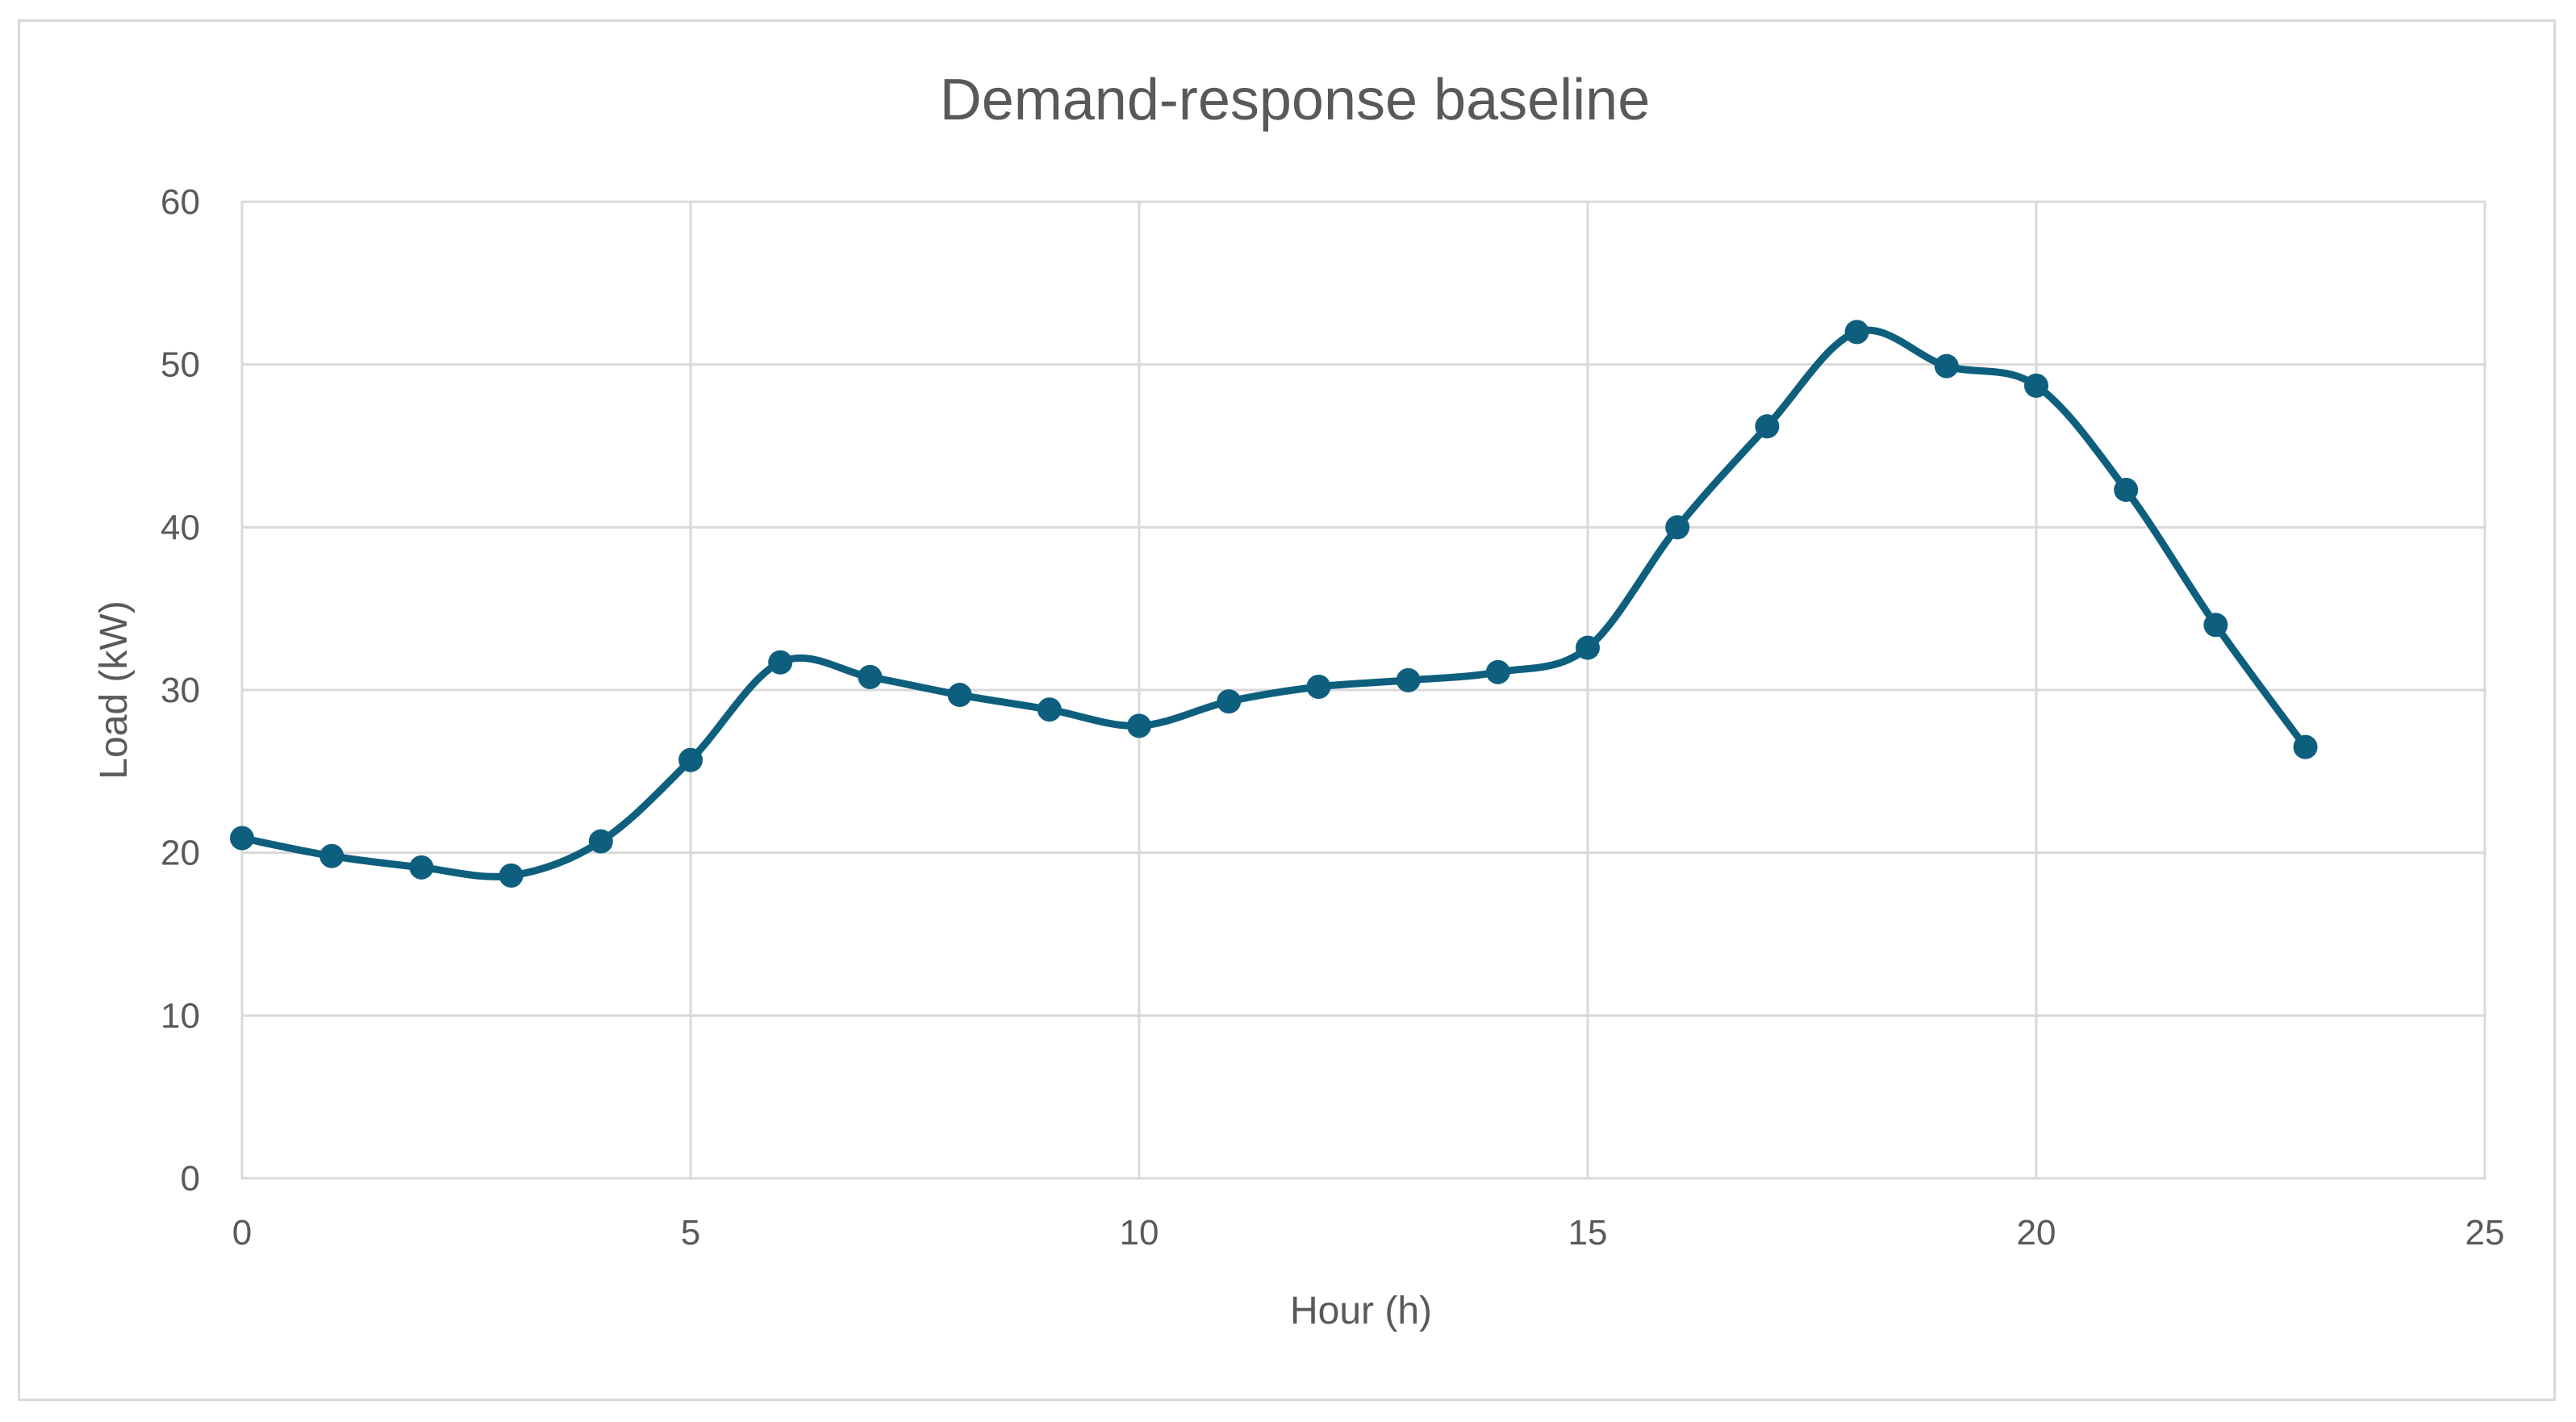 The height and width of the screenshot is (1422, 2576). I want to click on y-tick-label: 60, so click(180, 202).